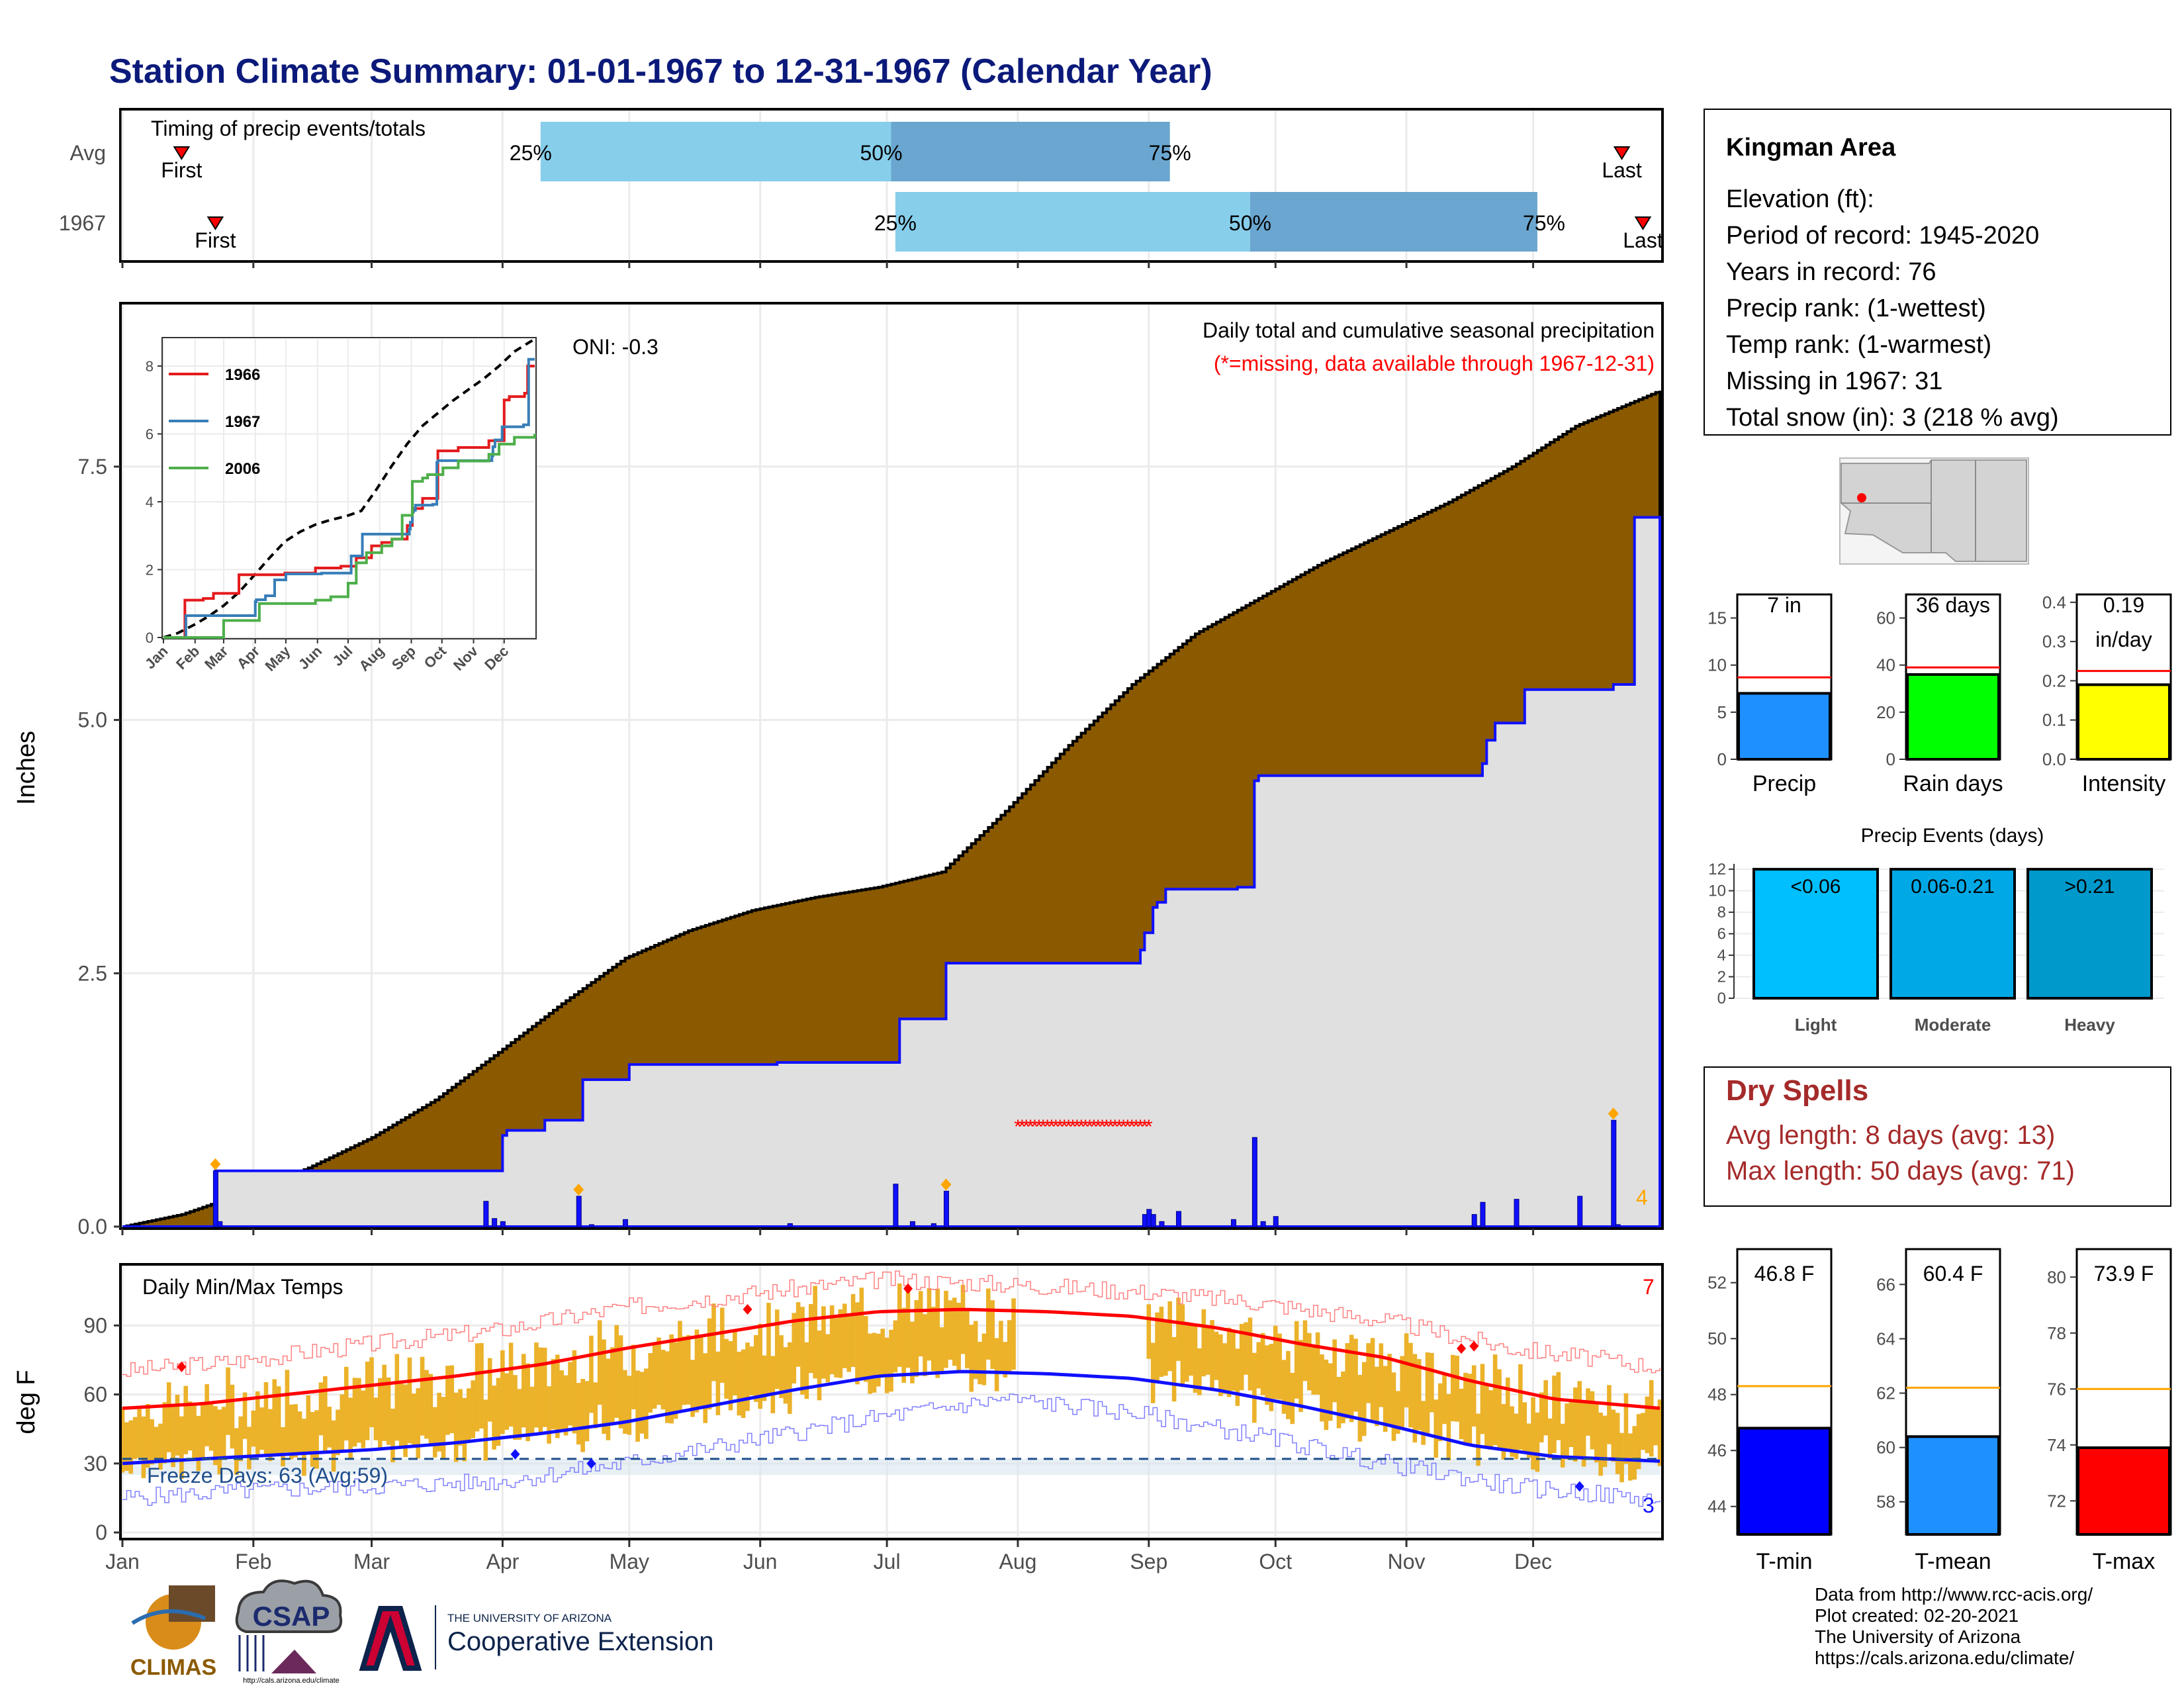 Image resolution: width=2184 pixels, height=1688 pixels. What do you see at coordinates (101, 1532) in the screenshot?
I see `temp-ytick-label: 0` at bounding box center [101, 1532].